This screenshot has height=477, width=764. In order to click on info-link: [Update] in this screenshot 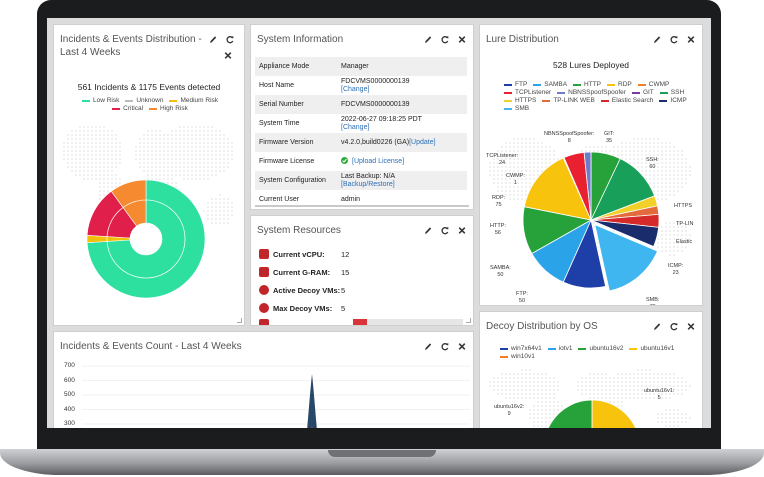, I will do `click(422, 142)`.